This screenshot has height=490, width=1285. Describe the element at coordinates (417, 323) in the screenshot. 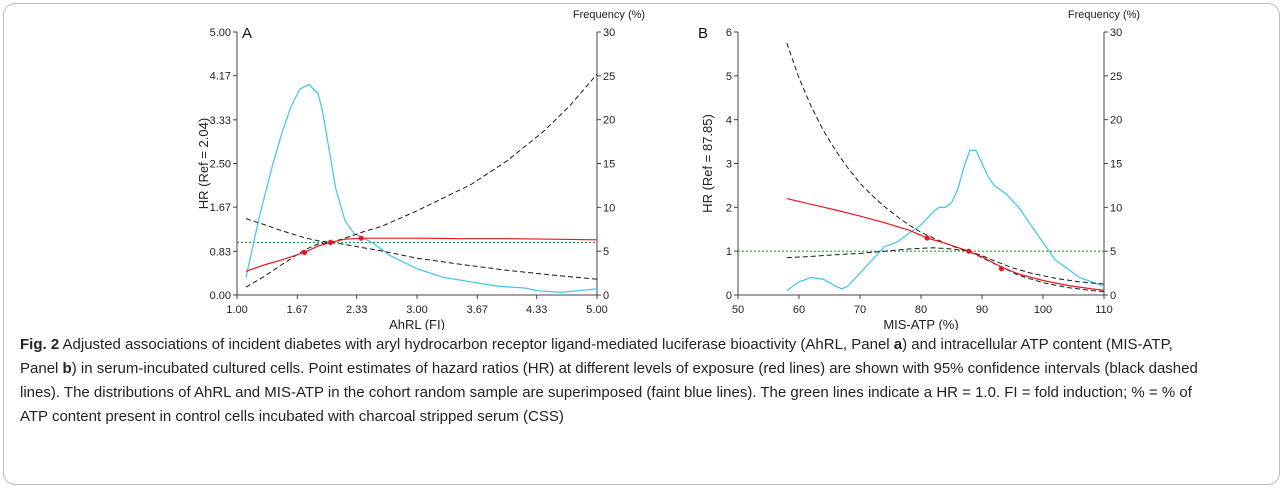

I see `panel-a-x-axis-title: AhRL (FI)` at that location.